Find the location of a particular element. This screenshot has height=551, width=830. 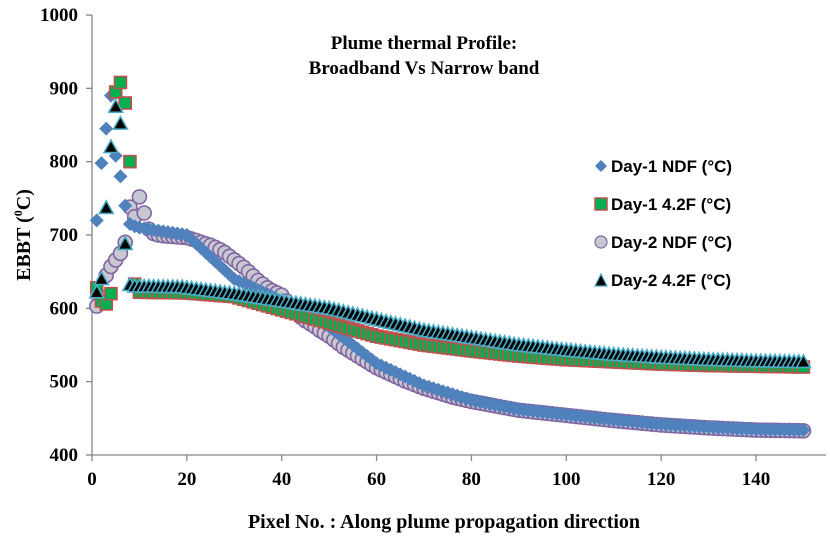

y-axis-title-end: C) is located at coordinates (24, 199).